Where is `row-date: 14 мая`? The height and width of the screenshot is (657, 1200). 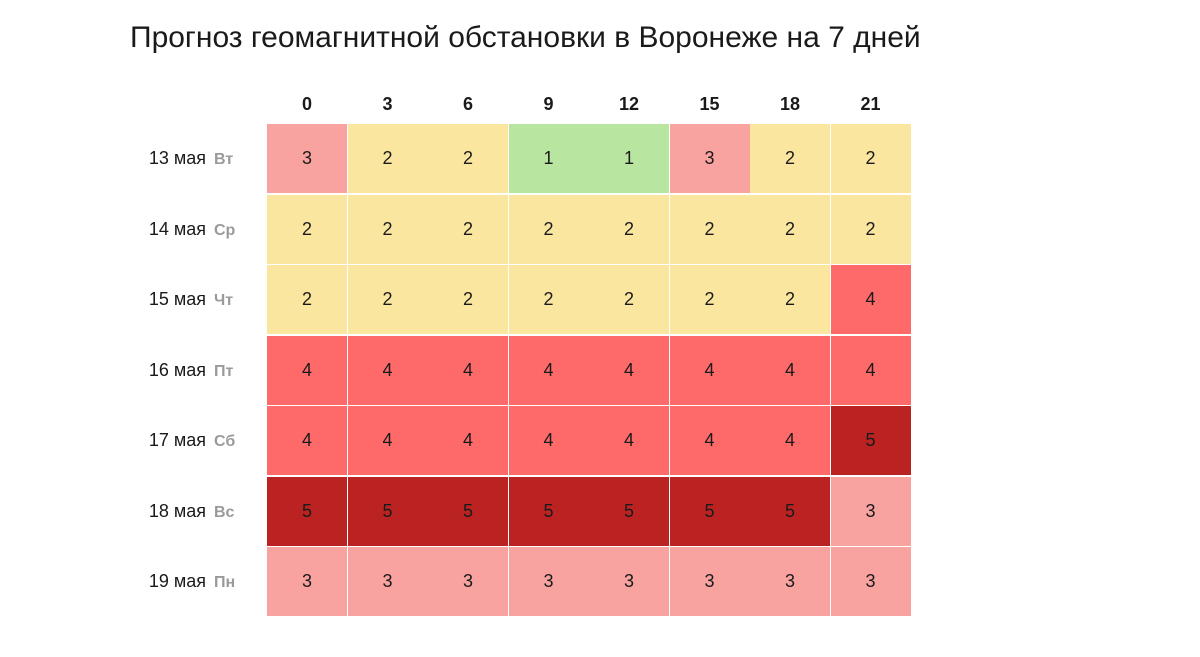 row-date: 14 мая is located at coordinates (177, 228).